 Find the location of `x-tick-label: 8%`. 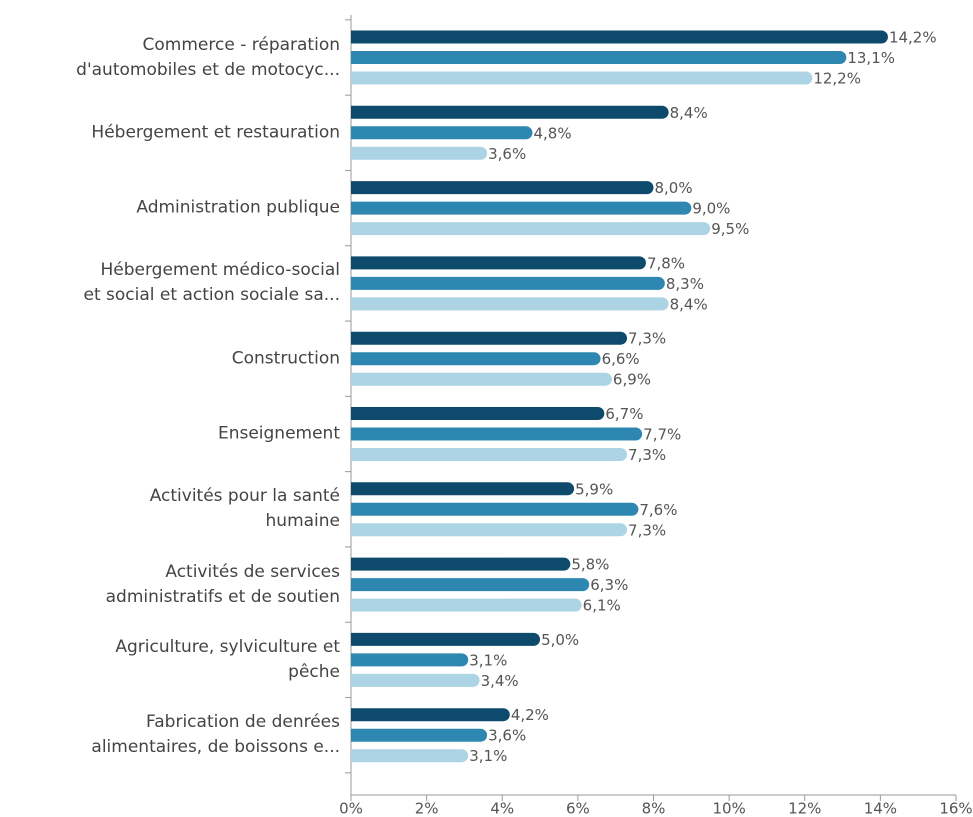

x-tick-label: 8% is located at coordinates (654, 808).